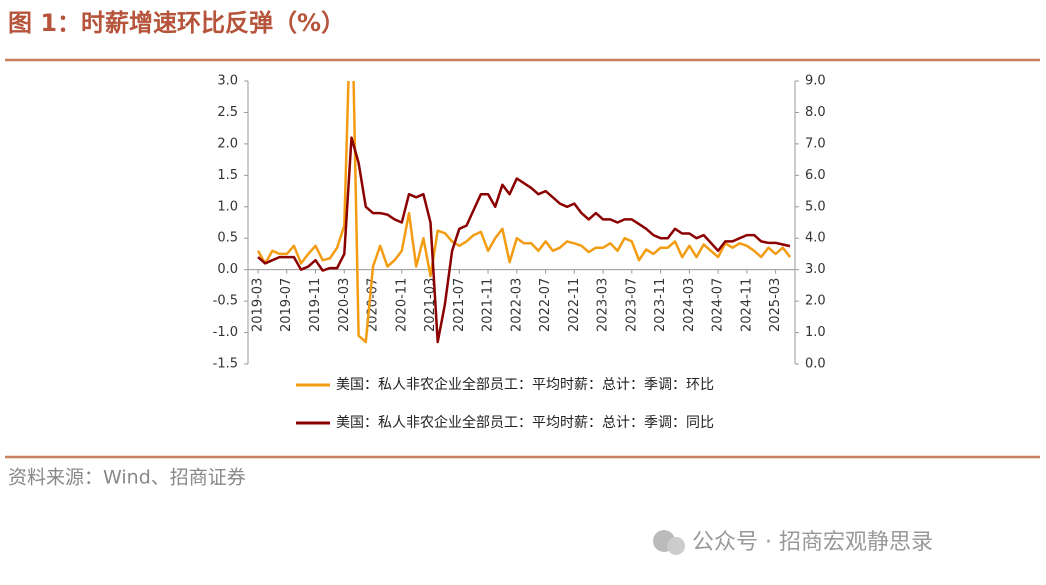  Describe the element at coordinates (258, 305) in the screenshot. I see `x-tick-label: 2019-03` at that location.